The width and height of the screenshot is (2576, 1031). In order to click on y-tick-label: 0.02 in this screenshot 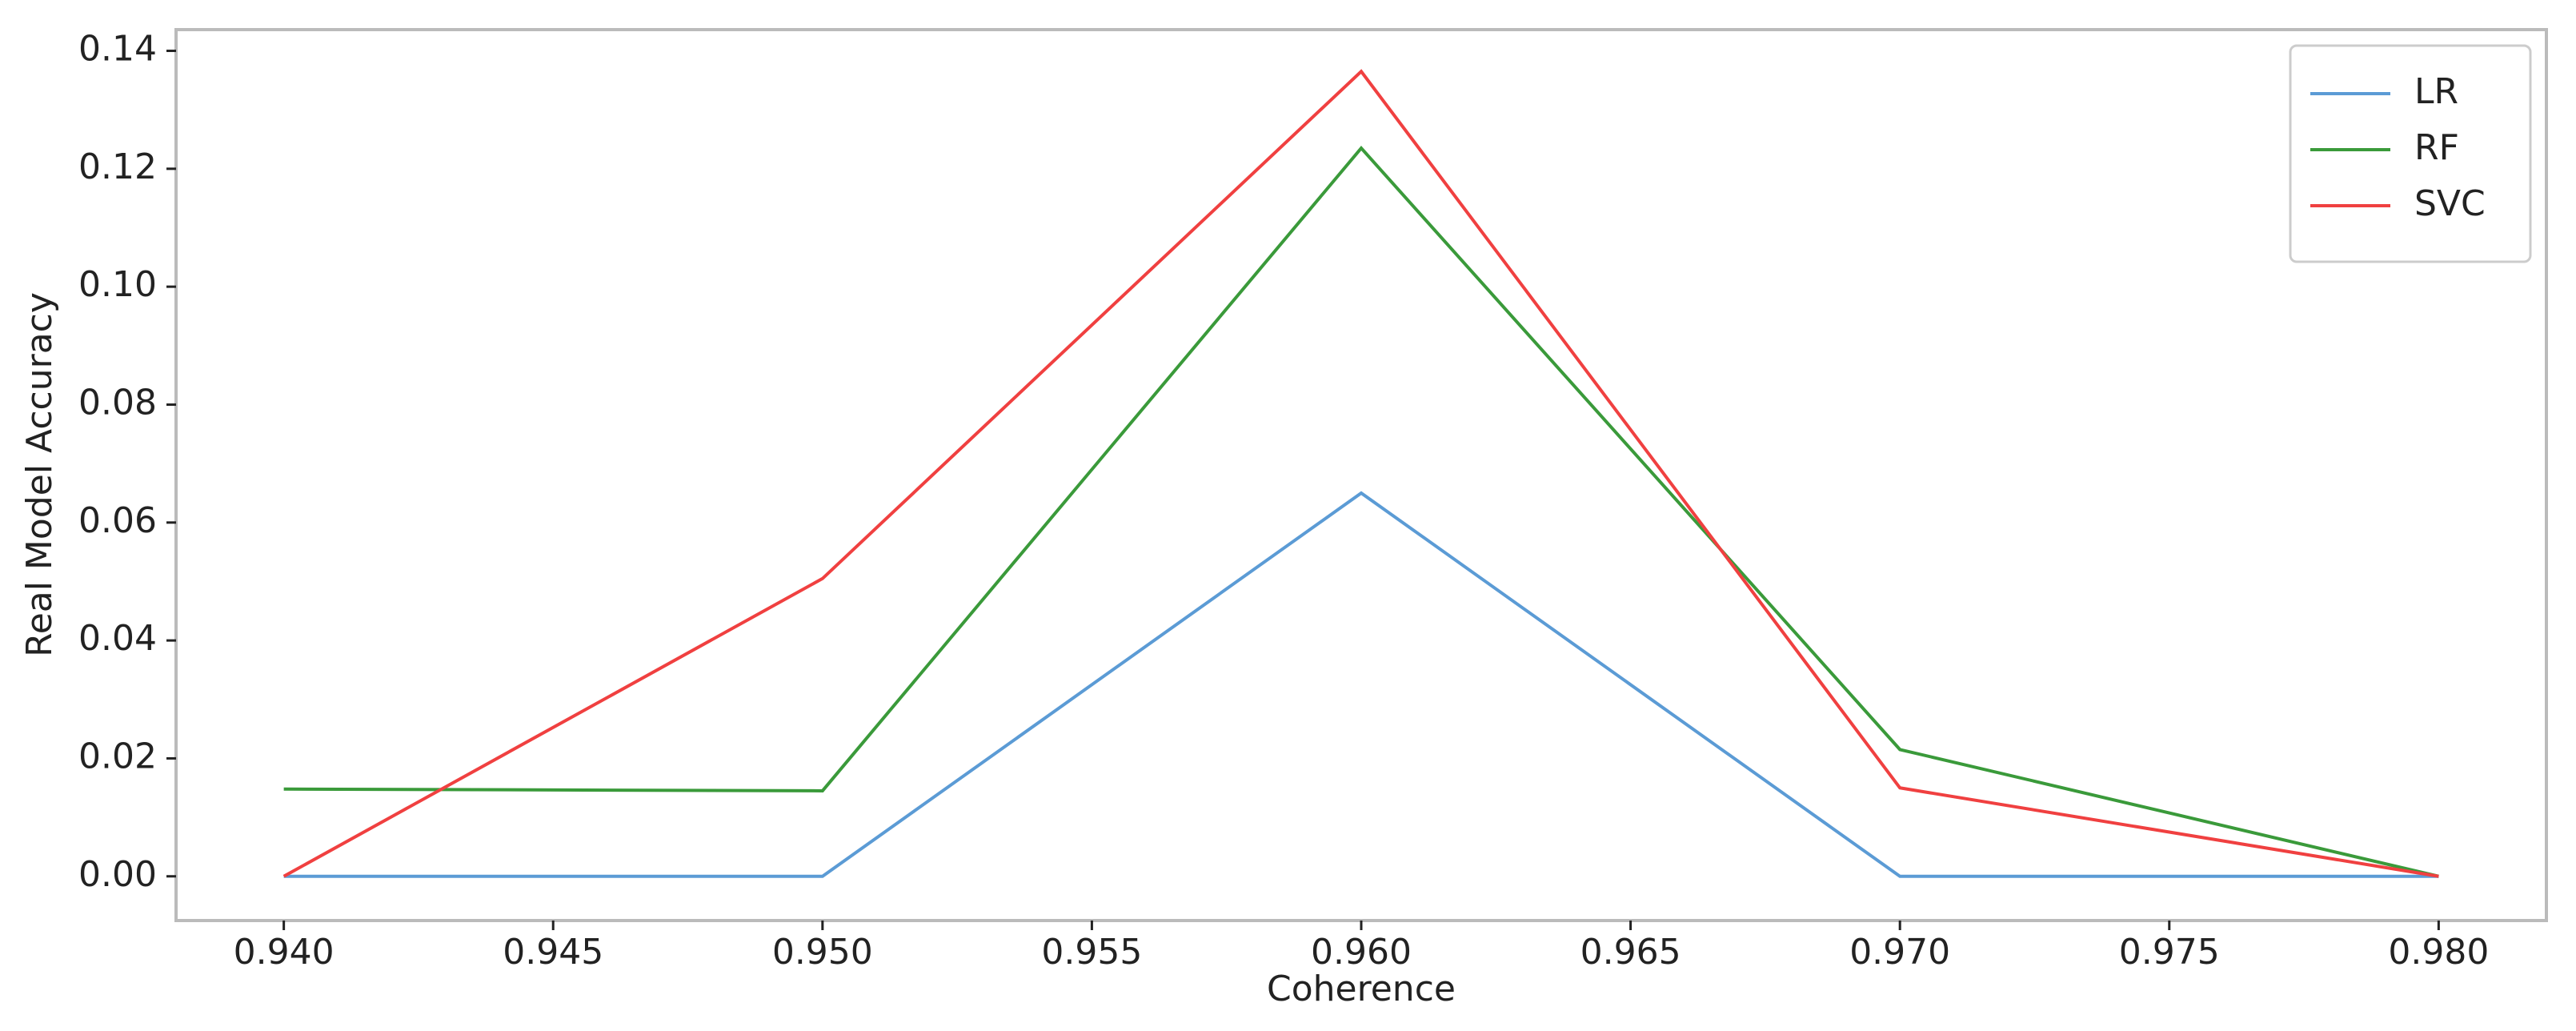, I will do `click(117, 756)`.